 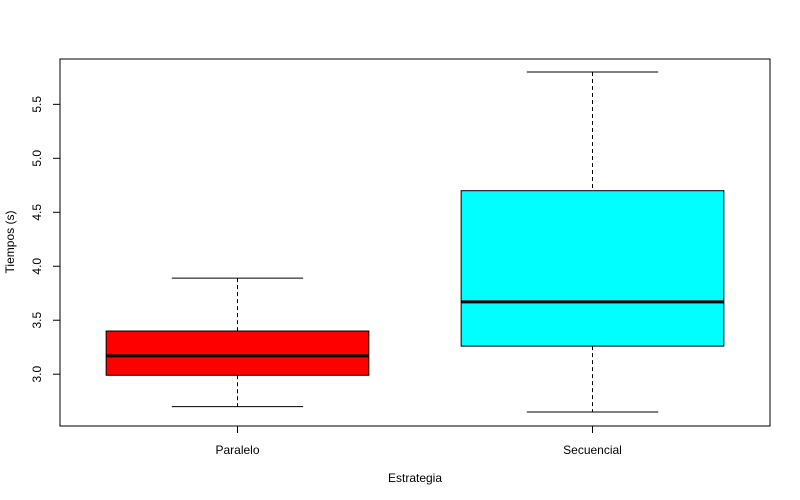 I want to click on x-axis-title: Estrategia, so click(x=415, y=478).